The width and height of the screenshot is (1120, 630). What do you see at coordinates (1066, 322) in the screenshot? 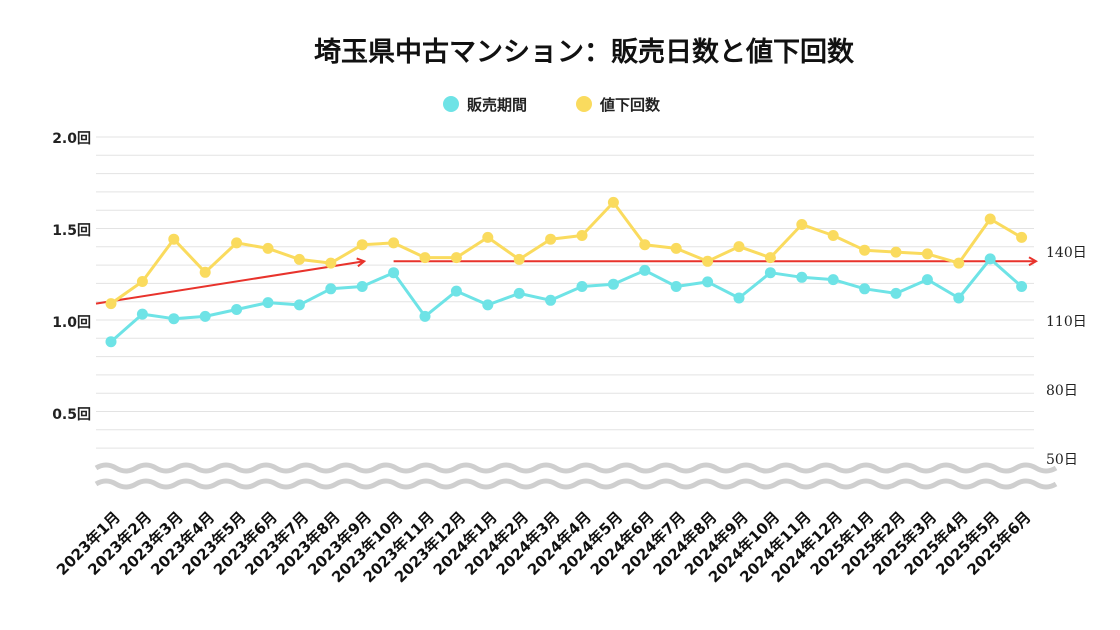
I see `right-tick-label: 110日` at bounding box center [1066, 322].